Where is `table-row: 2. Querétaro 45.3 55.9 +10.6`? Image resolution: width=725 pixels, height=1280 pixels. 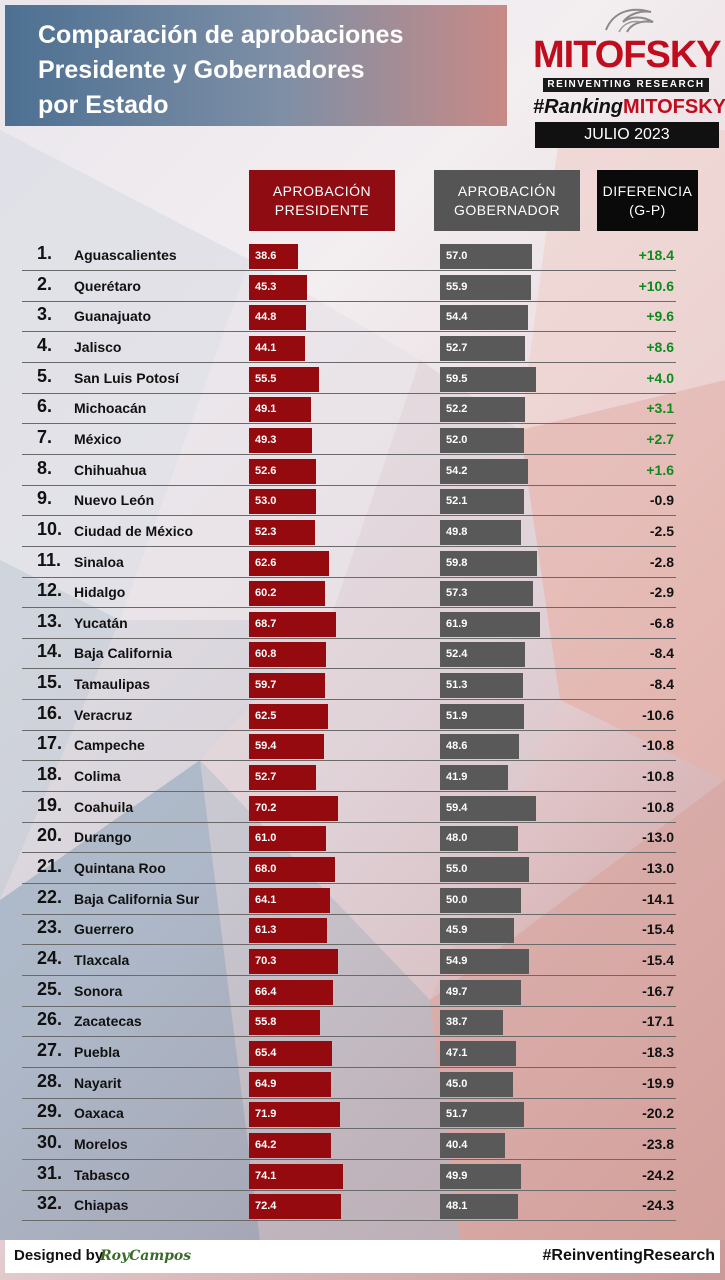
table-row: 2. Querétaro 45.3 55.9 +10.6 is located at coordinates (349, 287).